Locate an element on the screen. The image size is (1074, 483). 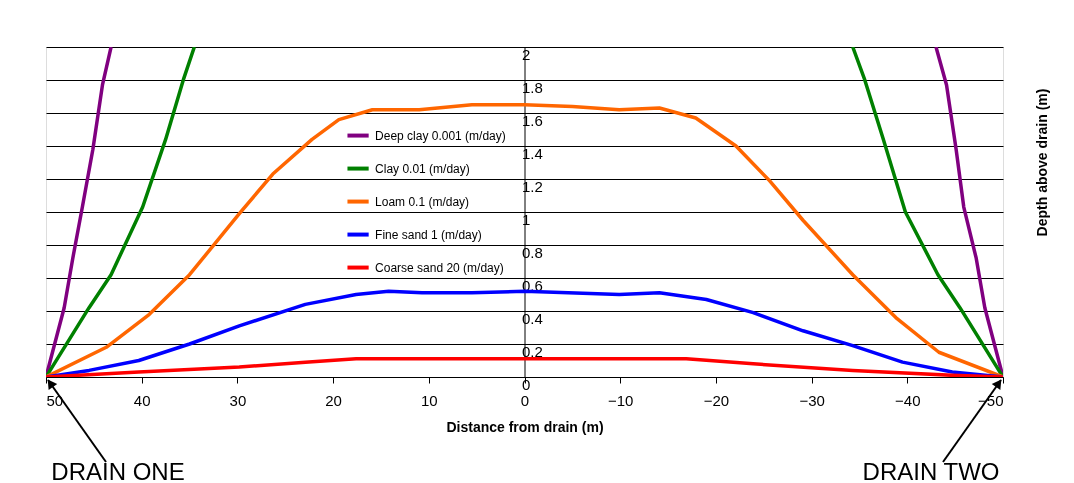
x-tick-label: 30 is located at coordinates (238, 400).